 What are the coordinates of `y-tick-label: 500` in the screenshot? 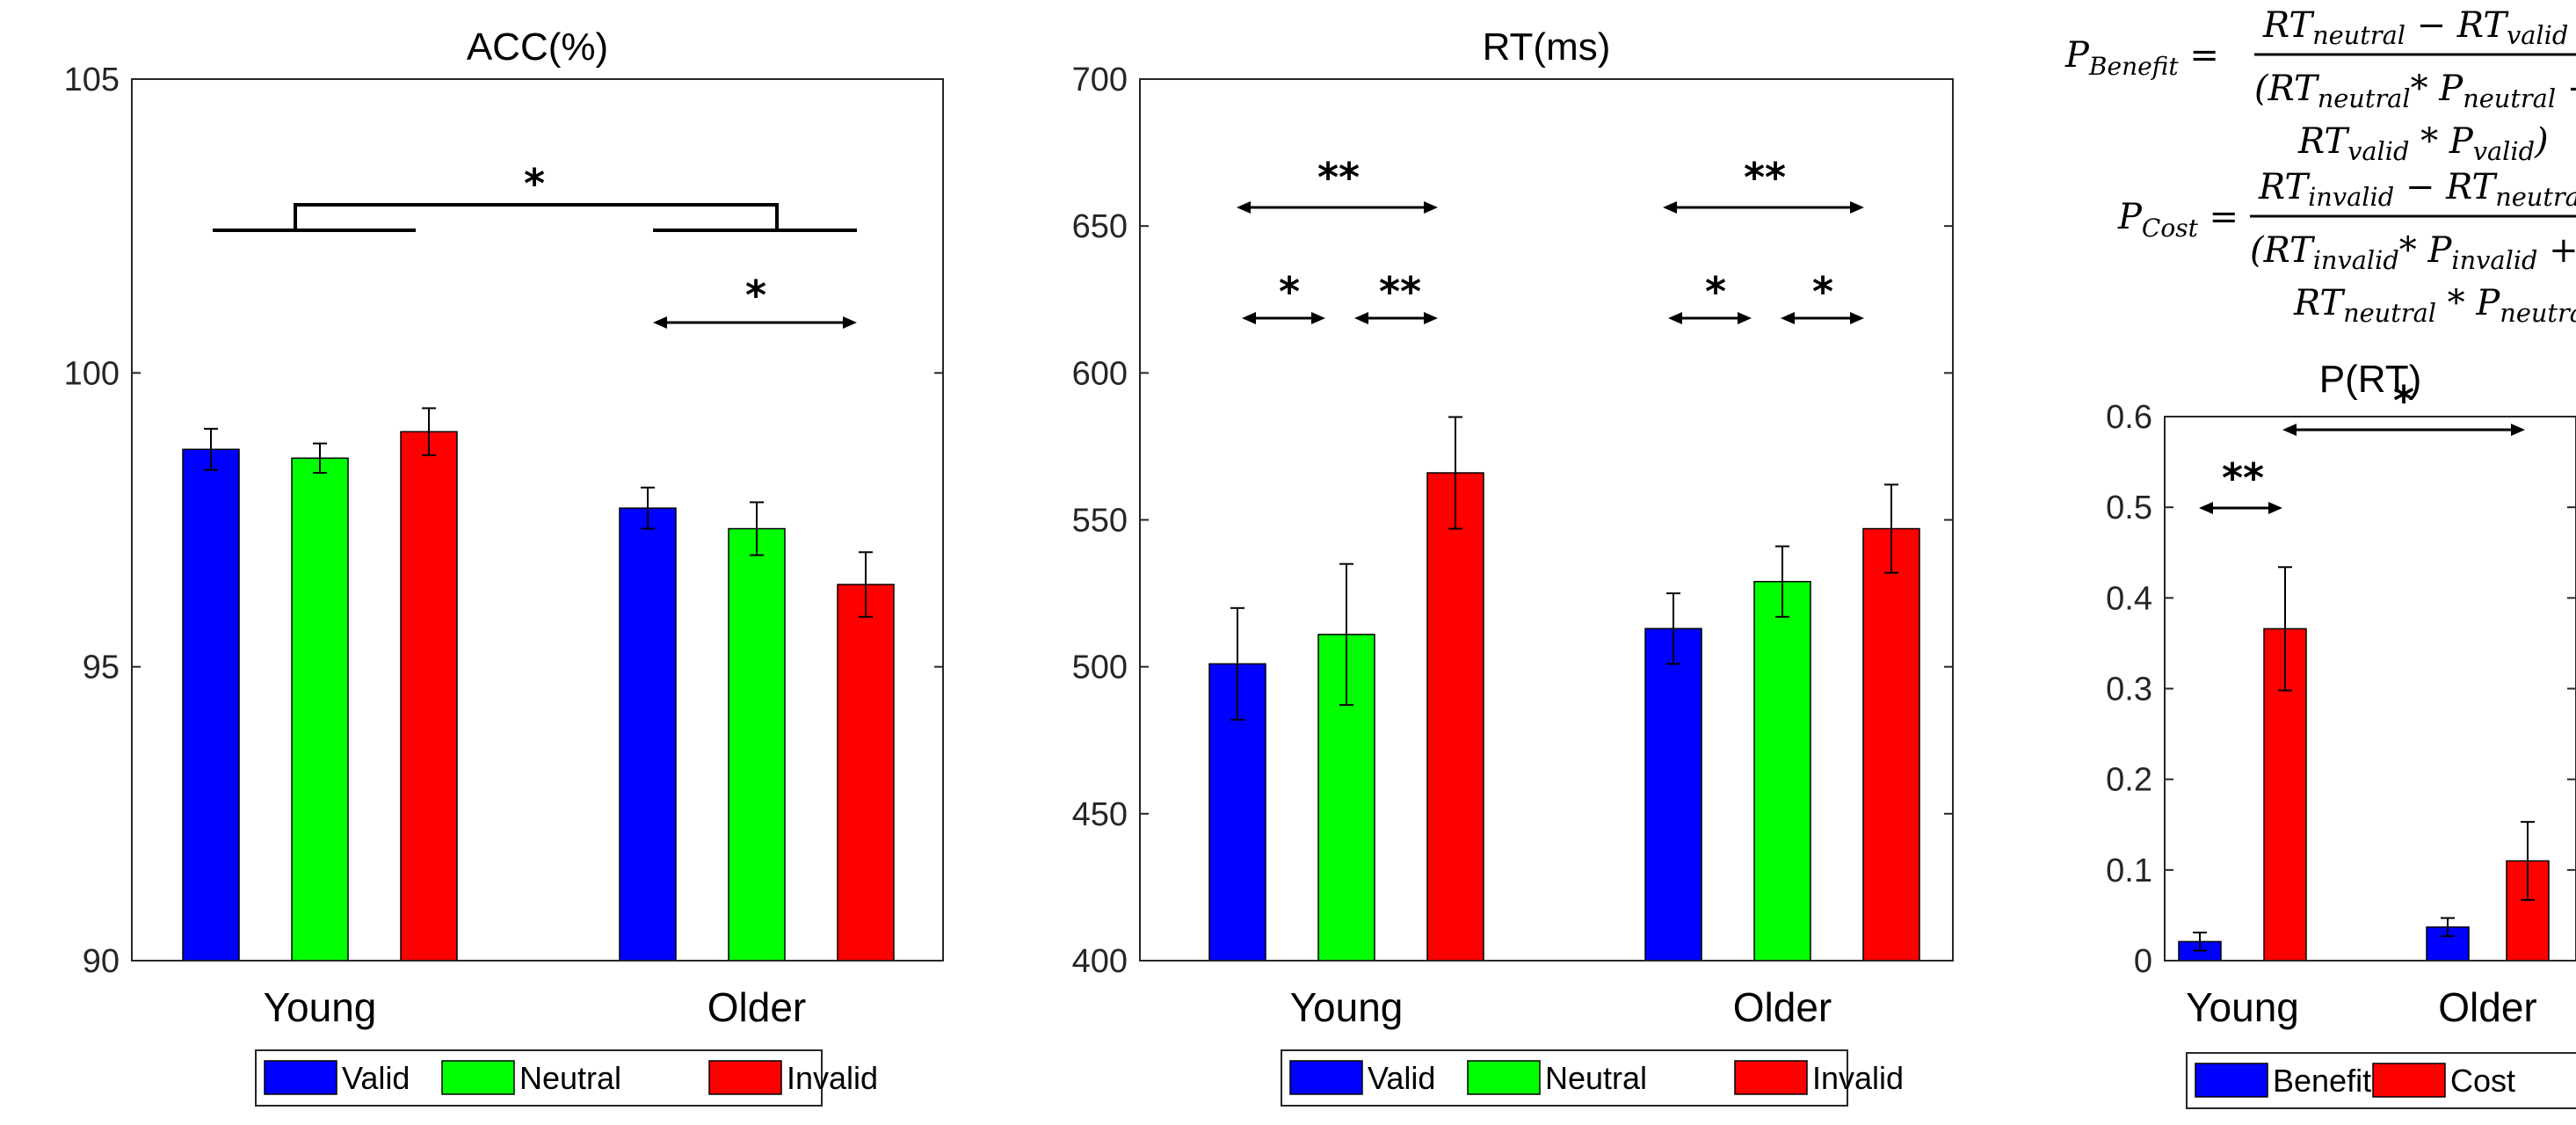 It's located at (1100, 668).